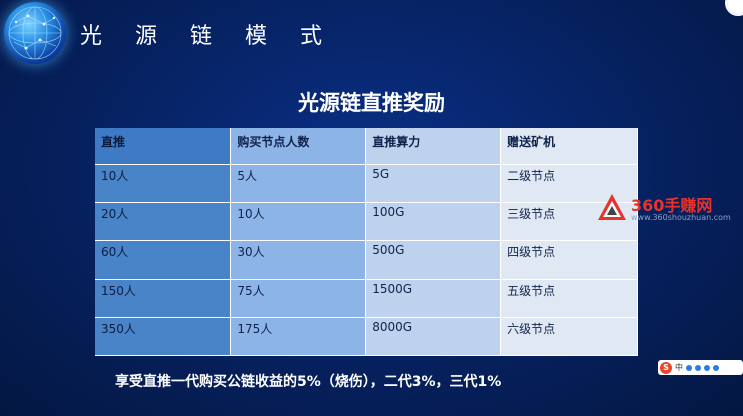  I want to click on cell-buyers: 75人, so click(298, 298).